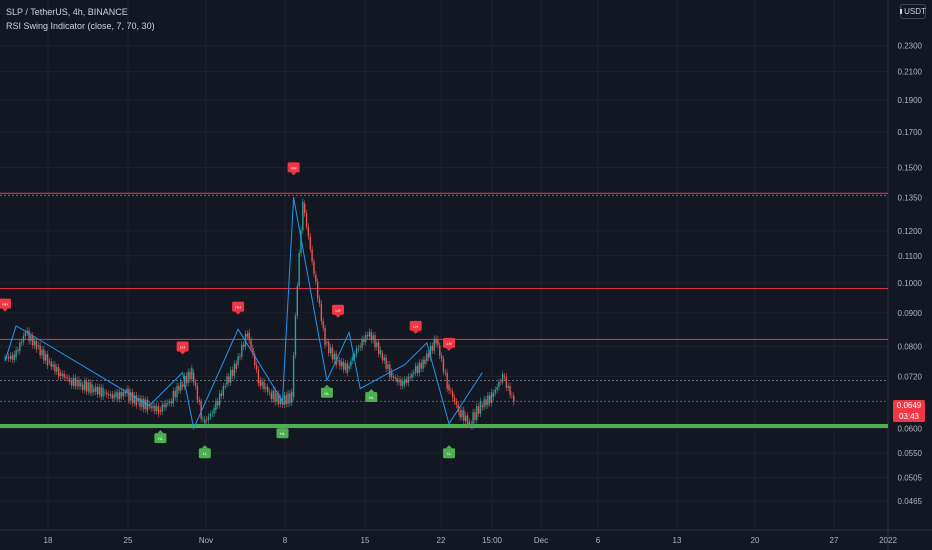 This screenshot has width=932, height=550. What do you see at coordinates (910, 72) in the screenshot?
I see `y-tick-label: 0.2100` at bounding box center [910, 72].